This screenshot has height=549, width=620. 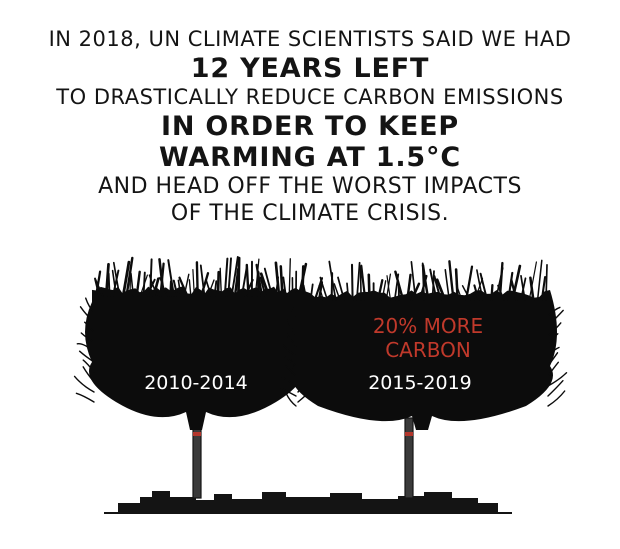 I want to click on left-chimney-band, so click(x=197, y=434).